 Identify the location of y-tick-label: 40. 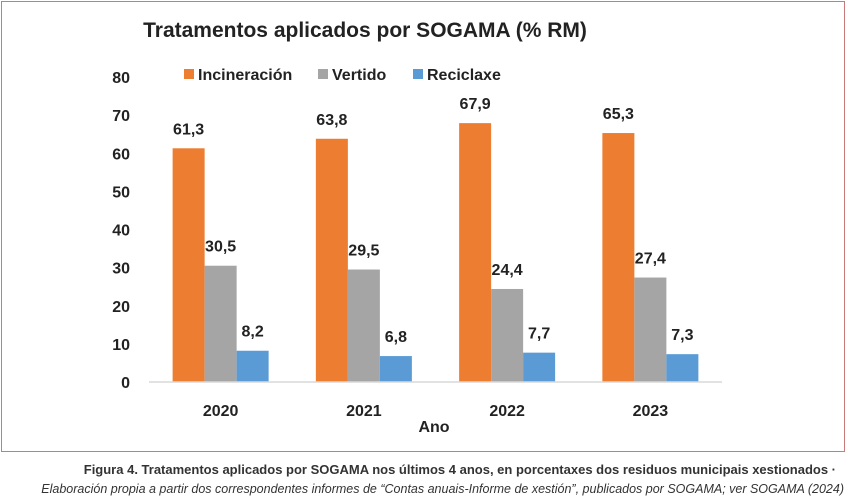
(121, 231).